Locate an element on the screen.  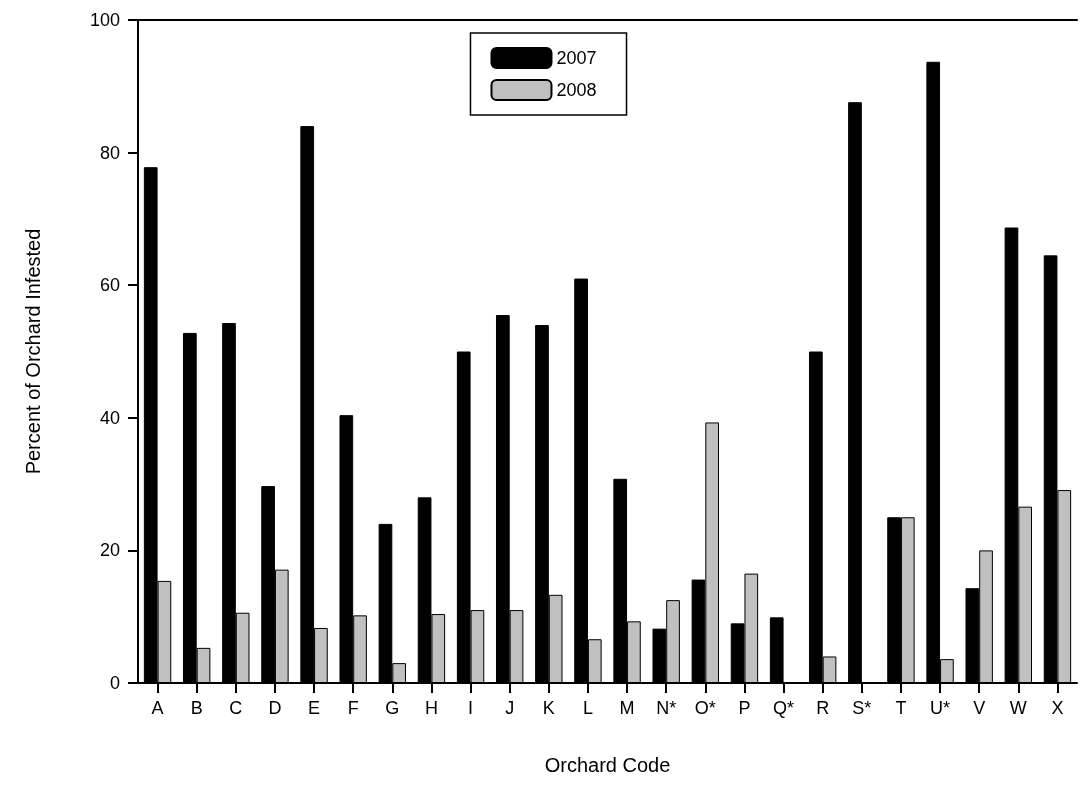
x-tick-label: K is located at coordinates (548, 708).